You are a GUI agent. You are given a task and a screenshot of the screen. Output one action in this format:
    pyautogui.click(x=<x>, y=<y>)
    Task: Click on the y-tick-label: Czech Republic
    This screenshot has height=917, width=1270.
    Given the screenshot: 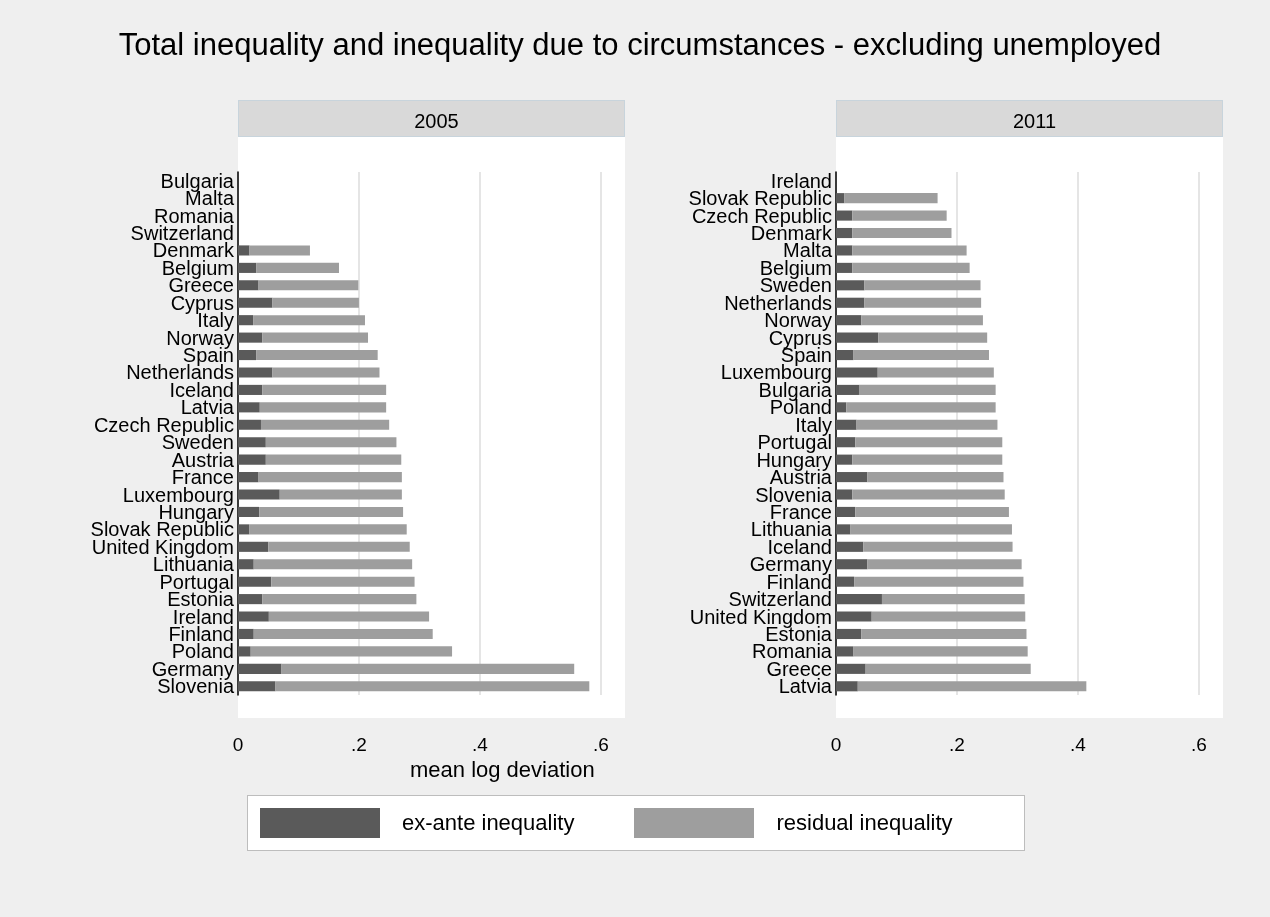 What is the action you would take?
    pyautogui.click(x=163, y=424)
    